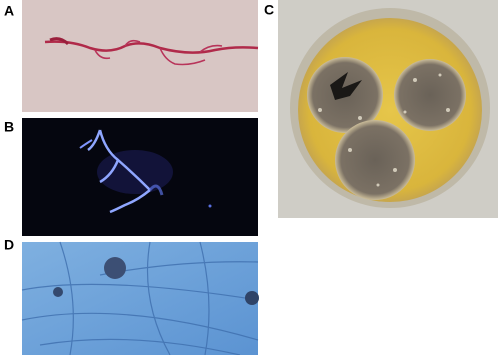  Describe the element at coordinates (140, 56) in the screenshot. I see `panel-a-image` at that location.